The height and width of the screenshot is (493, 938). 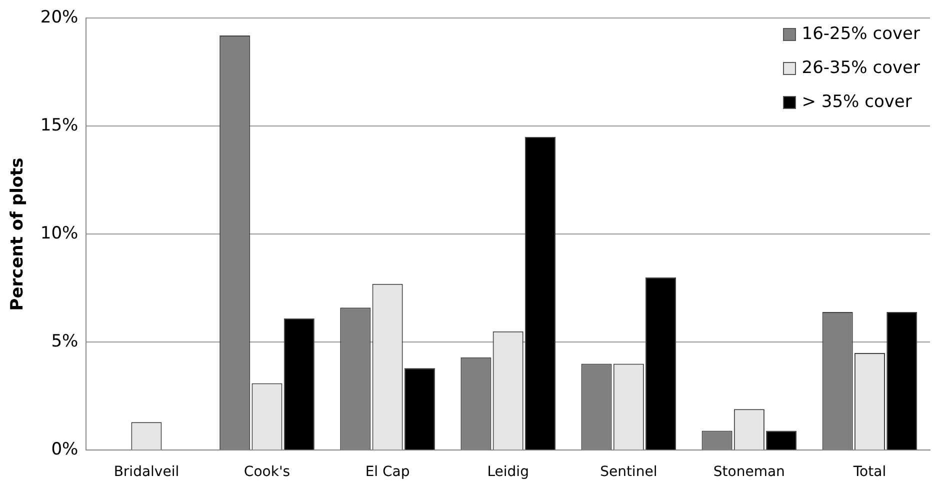 I want to click on legend-label: 16-25% cover, so click(x=861, y=34).